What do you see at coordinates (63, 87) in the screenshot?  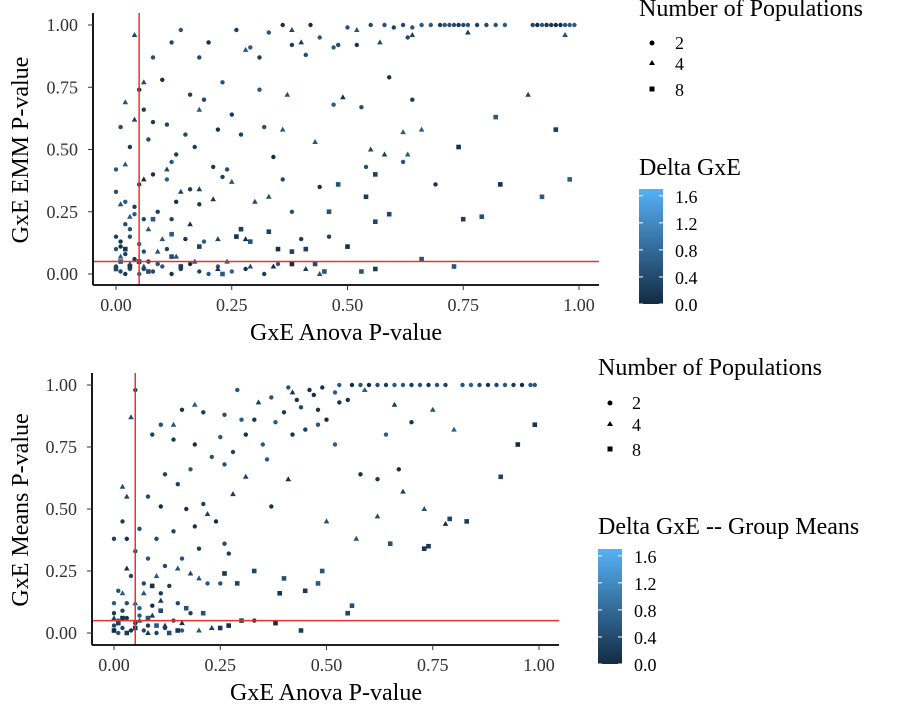 I see `y-tick-label: 0.75` at bounding box center [63, 87].